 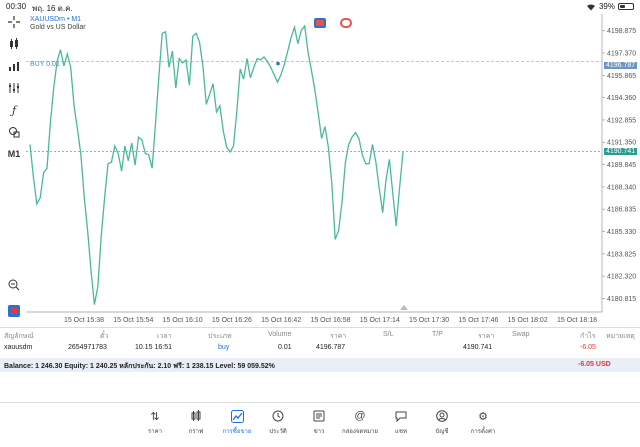 I want to click on y-tick-label: 4192.855, so click(x=621, y=120).